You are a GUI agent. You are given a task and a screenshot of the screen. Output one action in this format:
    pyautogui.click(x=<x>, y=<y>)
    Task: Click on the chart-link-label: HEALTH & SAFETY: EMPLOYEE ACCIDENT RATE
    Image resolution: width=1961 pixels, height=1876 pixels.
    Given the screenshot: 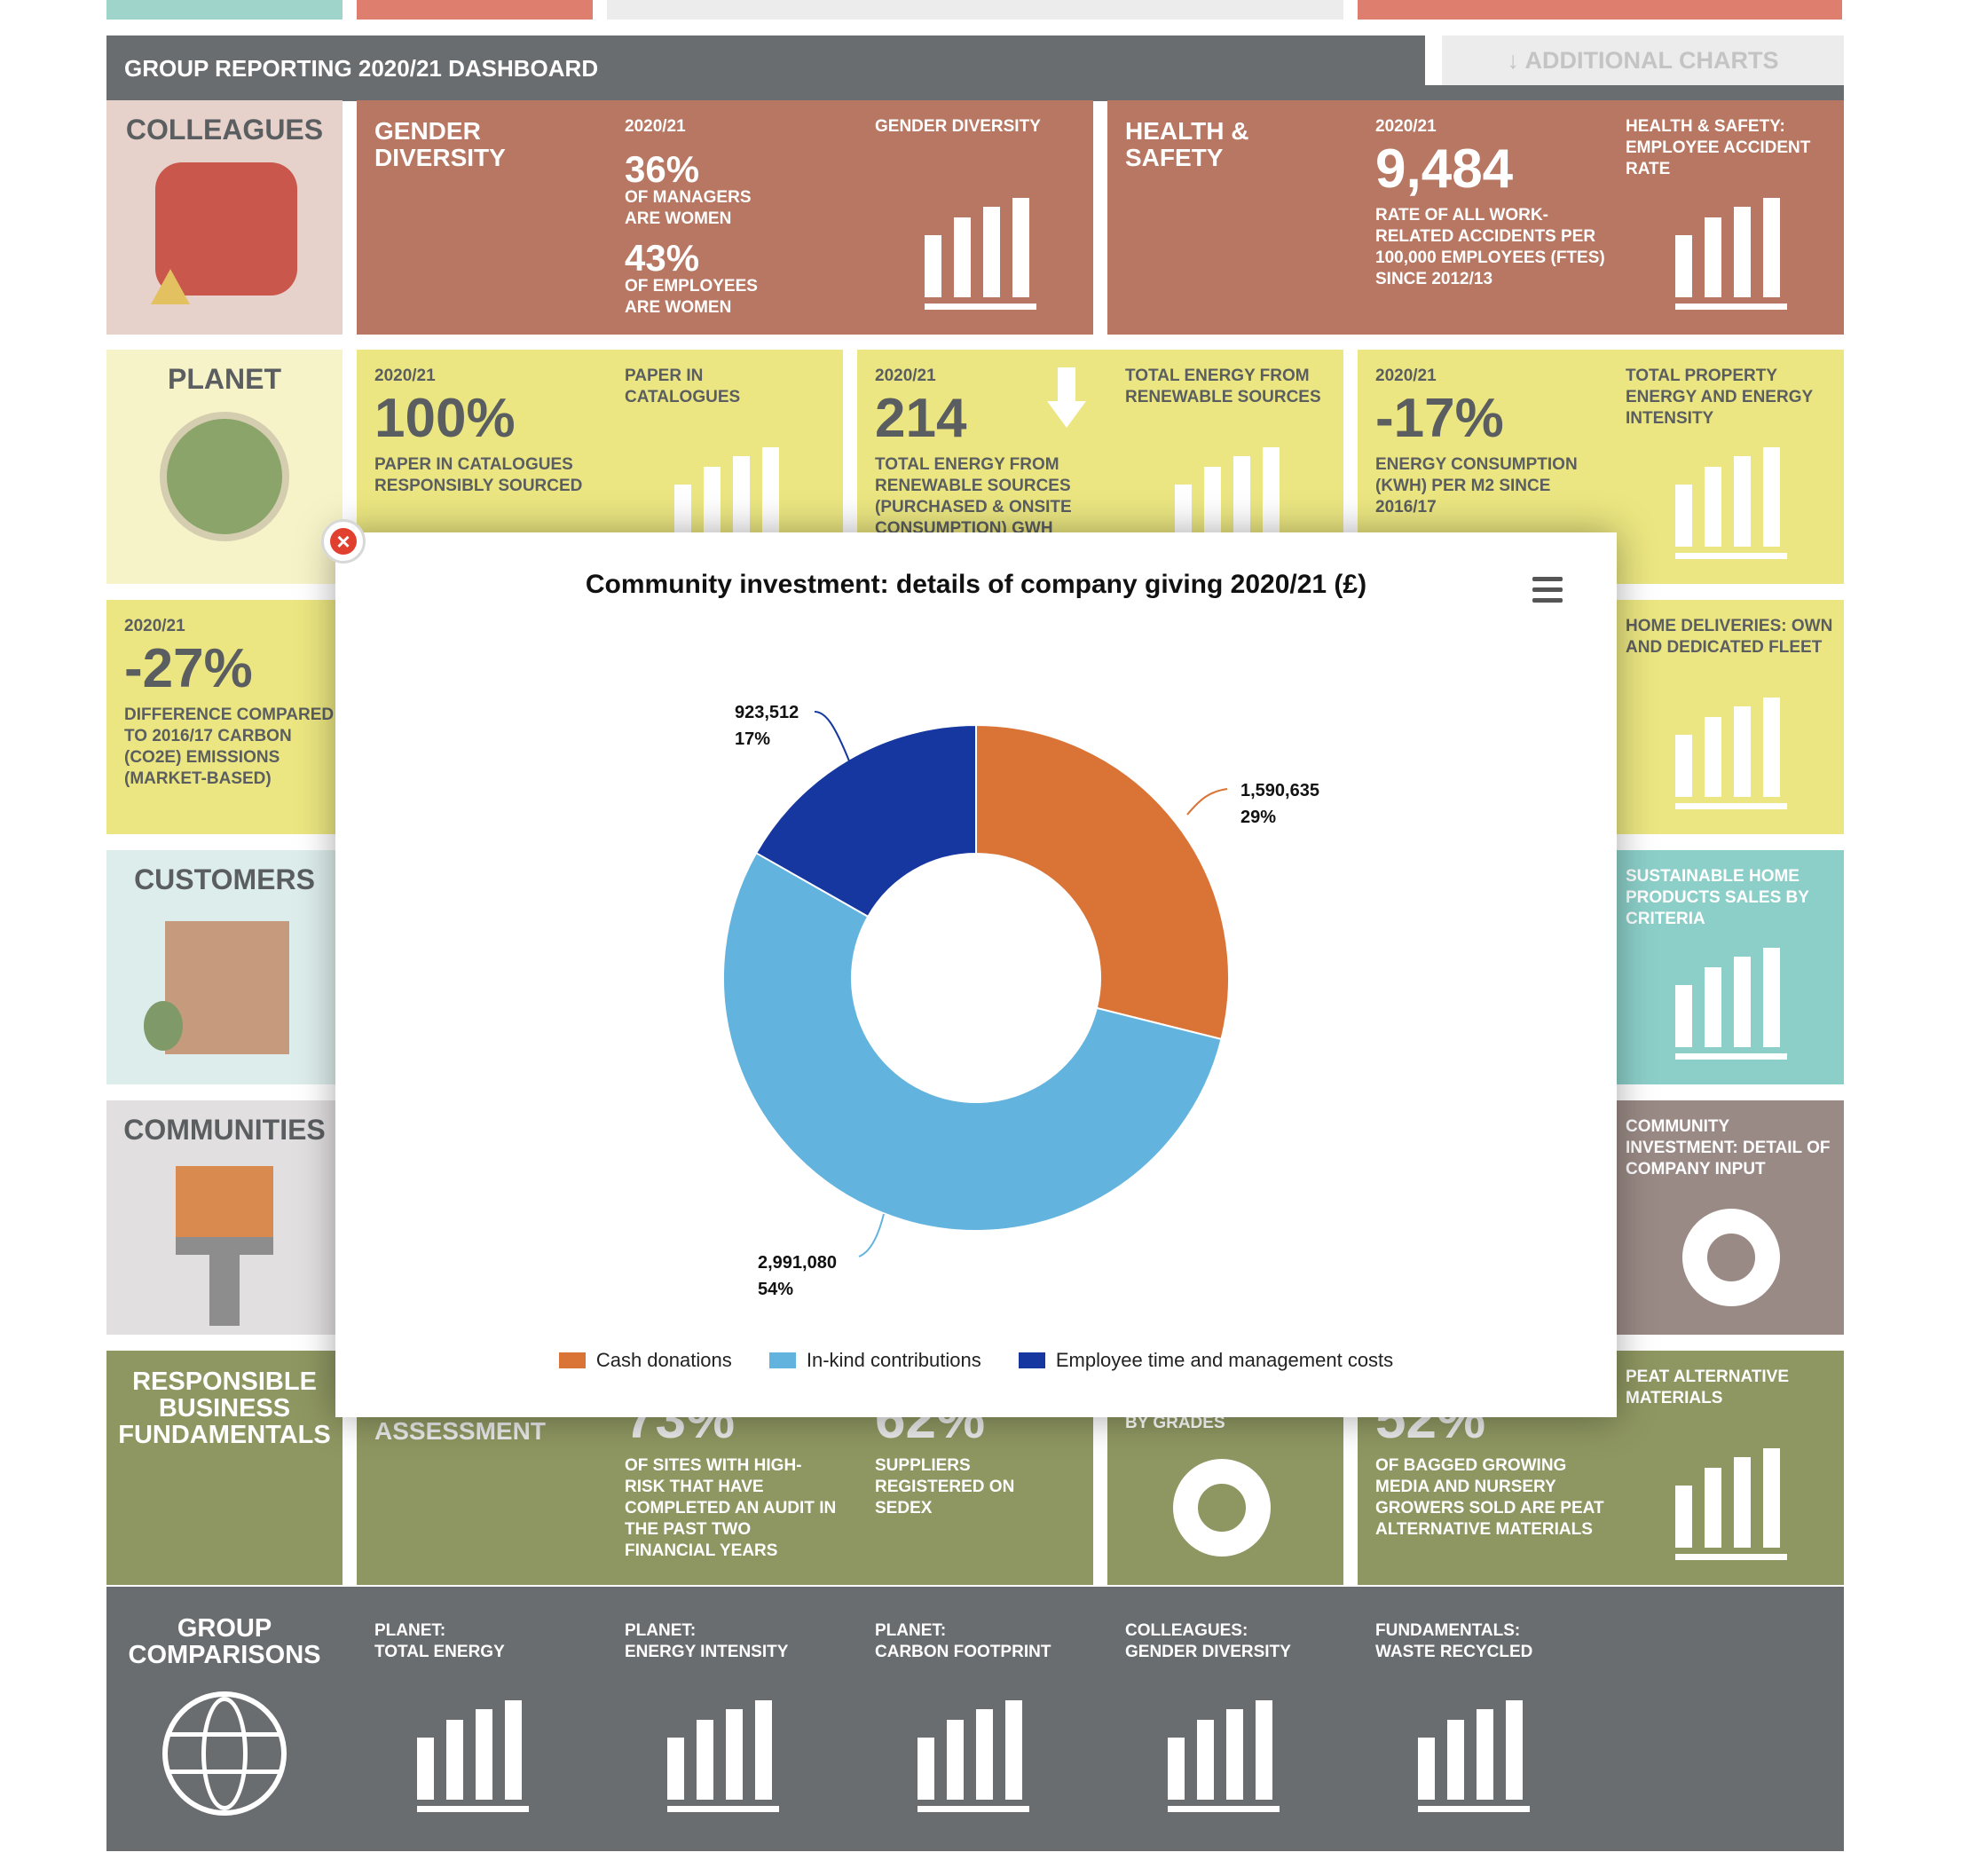 What is the action you would take?
    pyautogui.click(x=1718, y=147)
    